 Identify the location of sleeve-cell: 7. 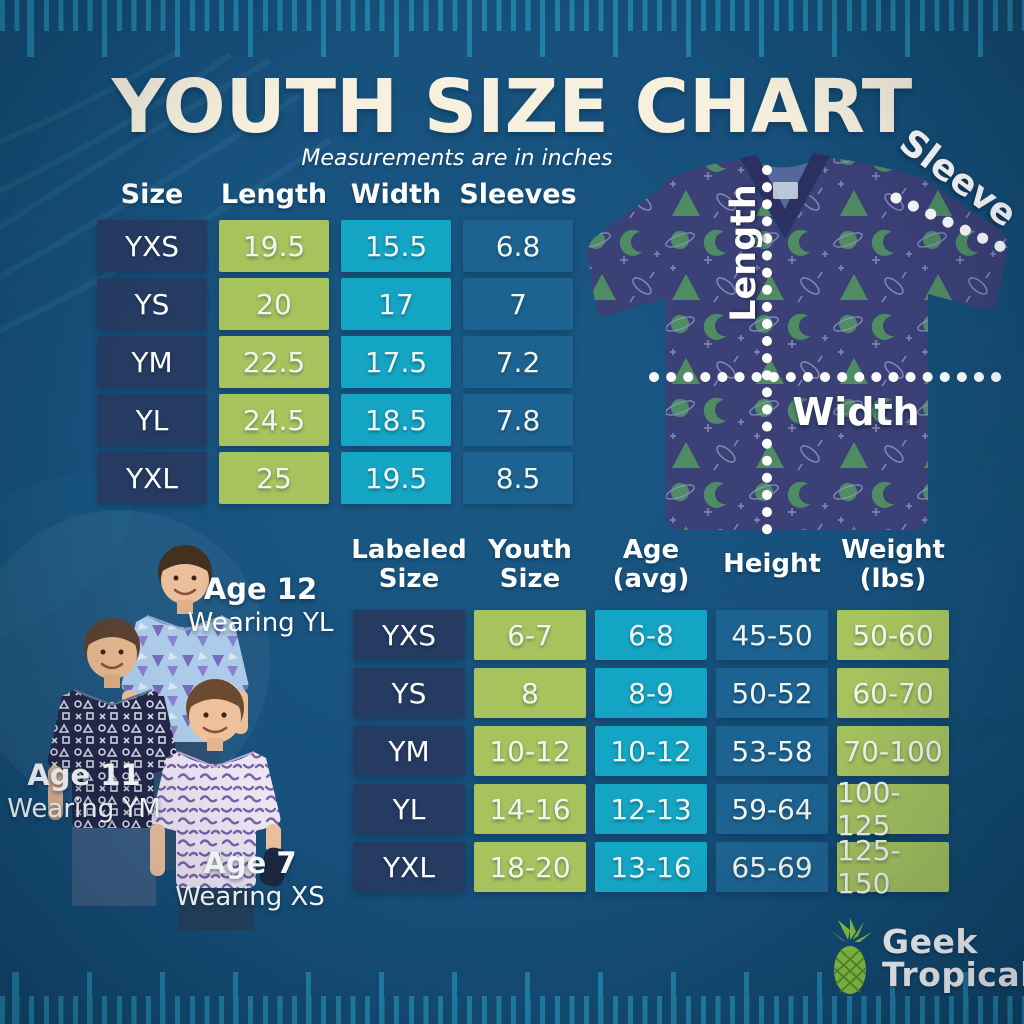
(518, 304).